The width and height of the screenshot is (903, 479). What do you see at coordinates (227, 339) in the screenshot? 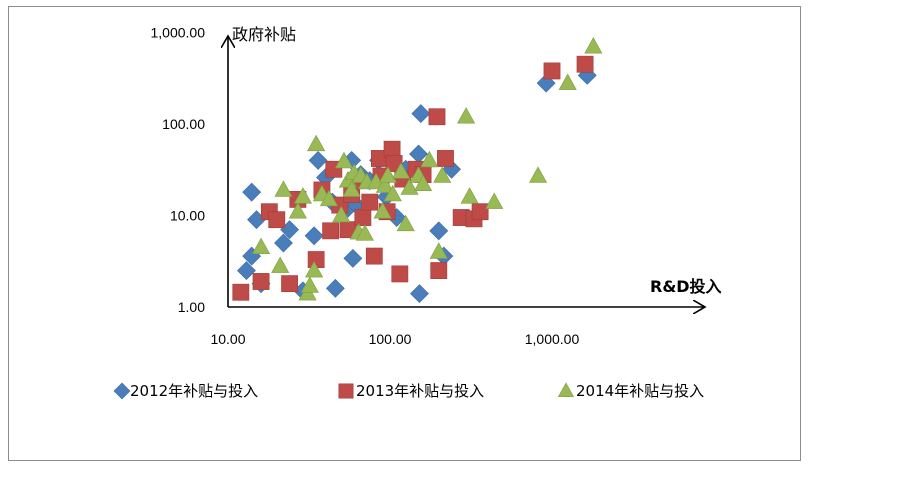
I see `x-tick-label: 10.00` at bounding box center [227, 339].